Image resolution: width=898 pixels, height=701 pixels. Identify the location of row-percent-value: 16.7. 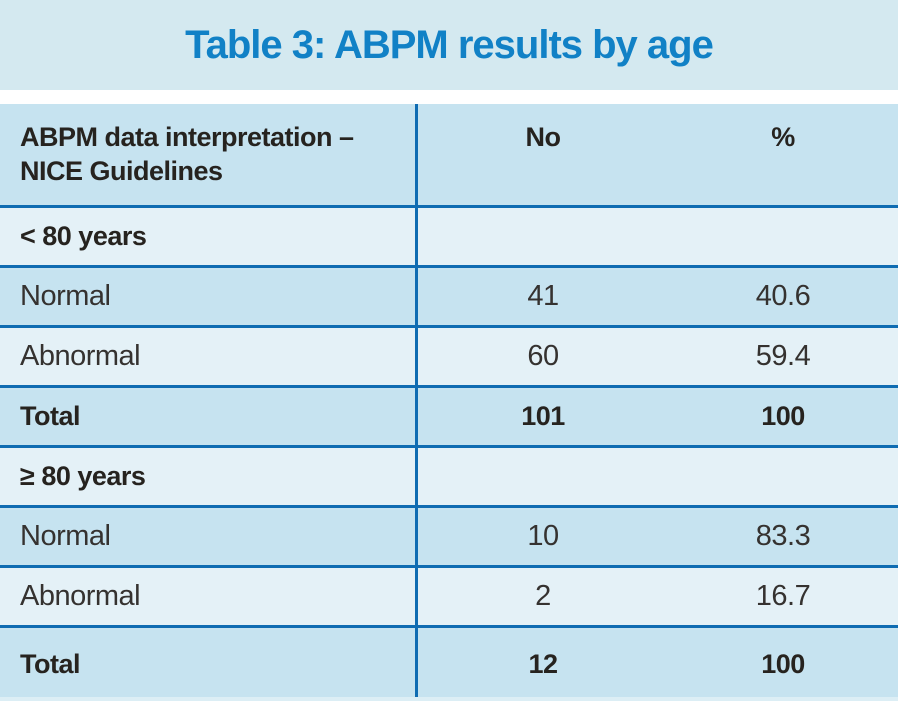
(783, 596).